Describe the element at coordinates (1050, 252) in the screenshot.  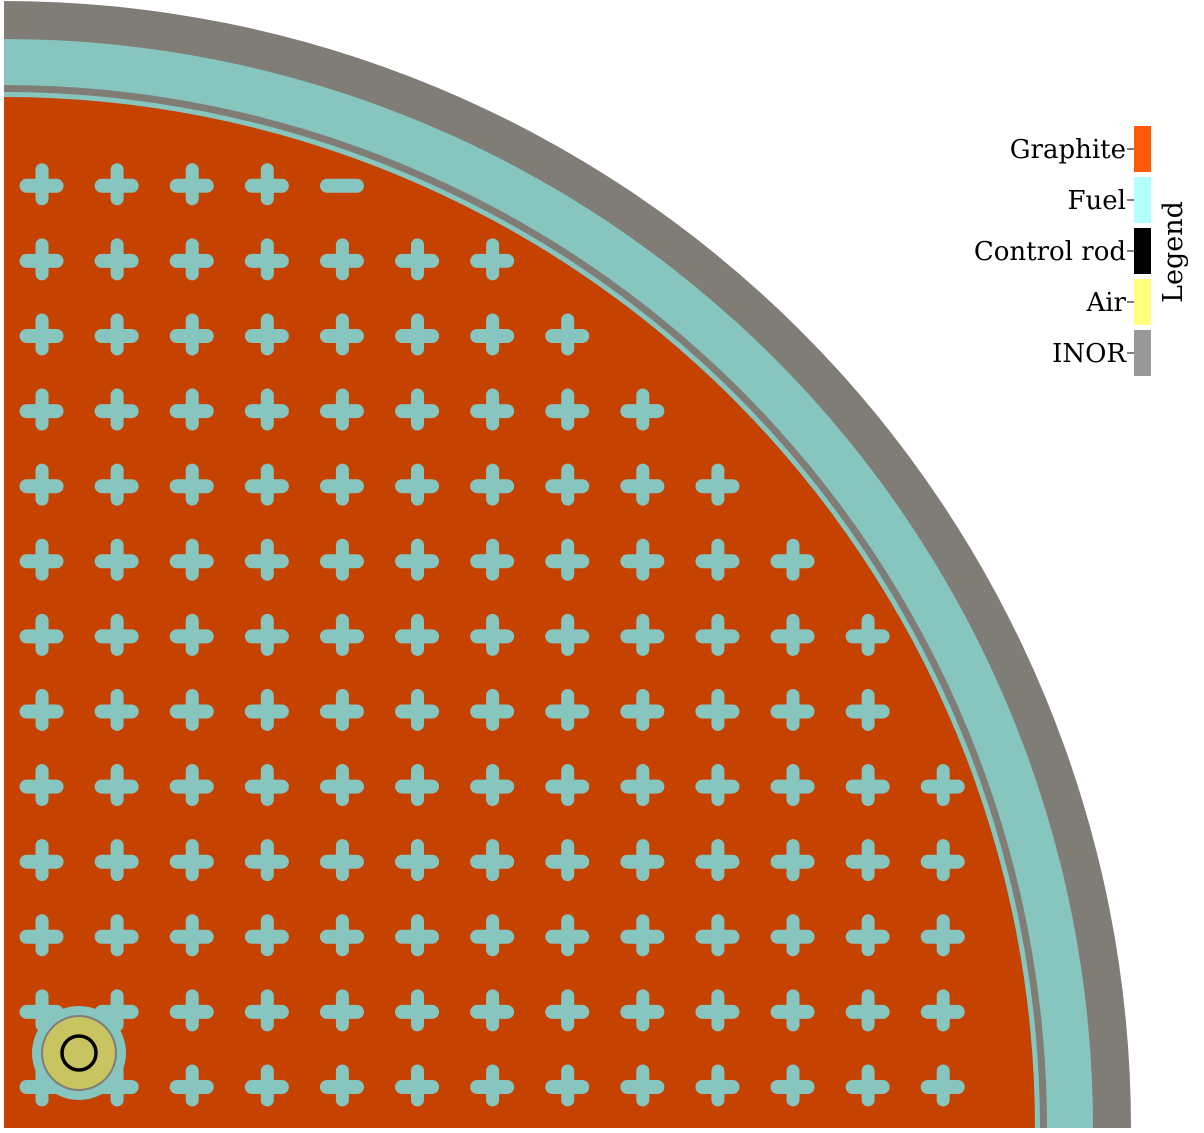
I see `legend-label-control-rod: Control rod` at that location.